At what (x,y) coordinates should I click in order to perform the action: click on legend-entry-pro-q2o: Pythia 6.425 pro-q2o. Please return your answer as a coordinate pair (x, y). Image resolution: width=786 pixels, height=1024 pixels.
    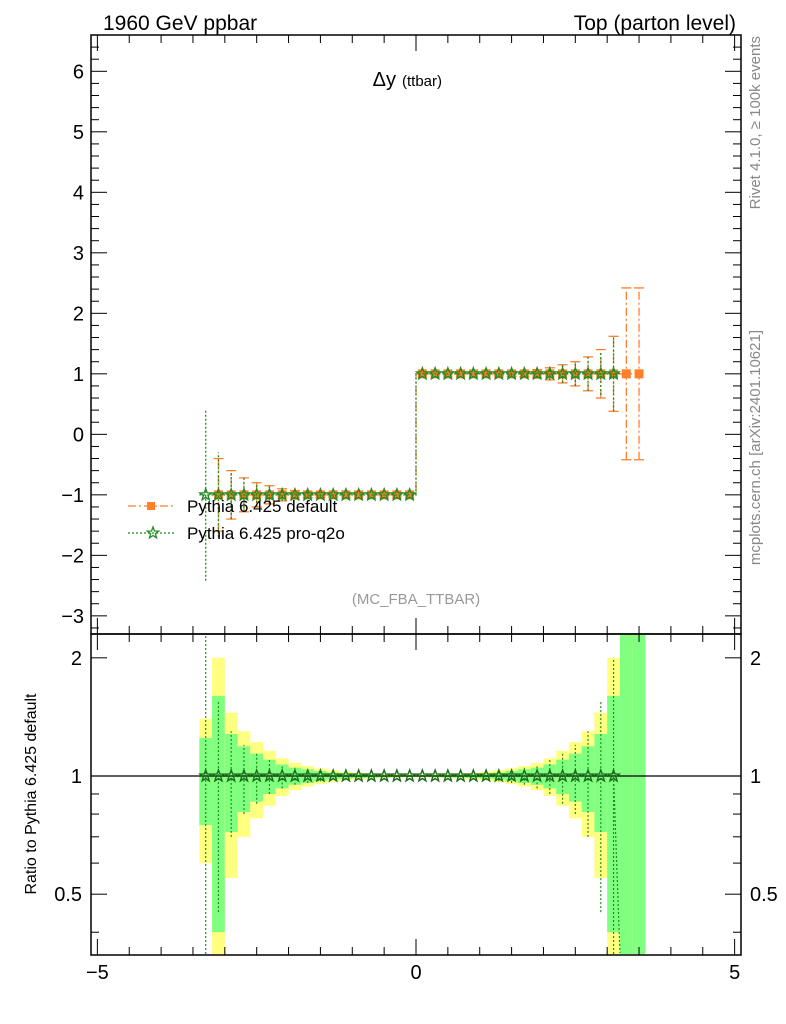
    Looking at the image, I should click on (236, 533).